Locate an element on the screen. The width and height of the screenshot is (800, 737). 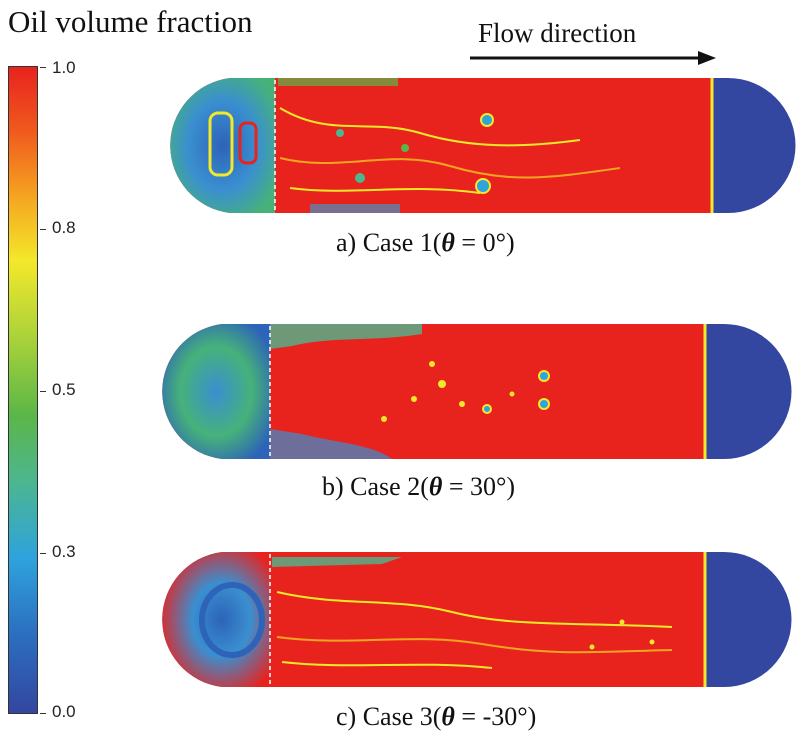
colorbar is located at coordinates (23, 390).